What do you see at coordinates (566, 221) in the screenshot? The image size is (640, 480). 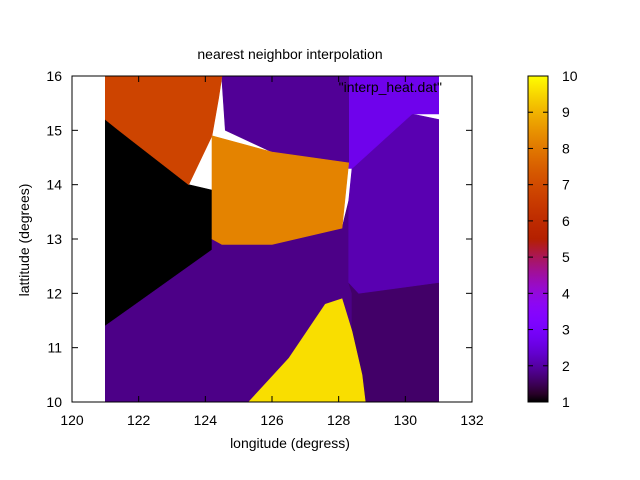 I see `colorbar-tick-label: 6` at bounding box center [566, 221].